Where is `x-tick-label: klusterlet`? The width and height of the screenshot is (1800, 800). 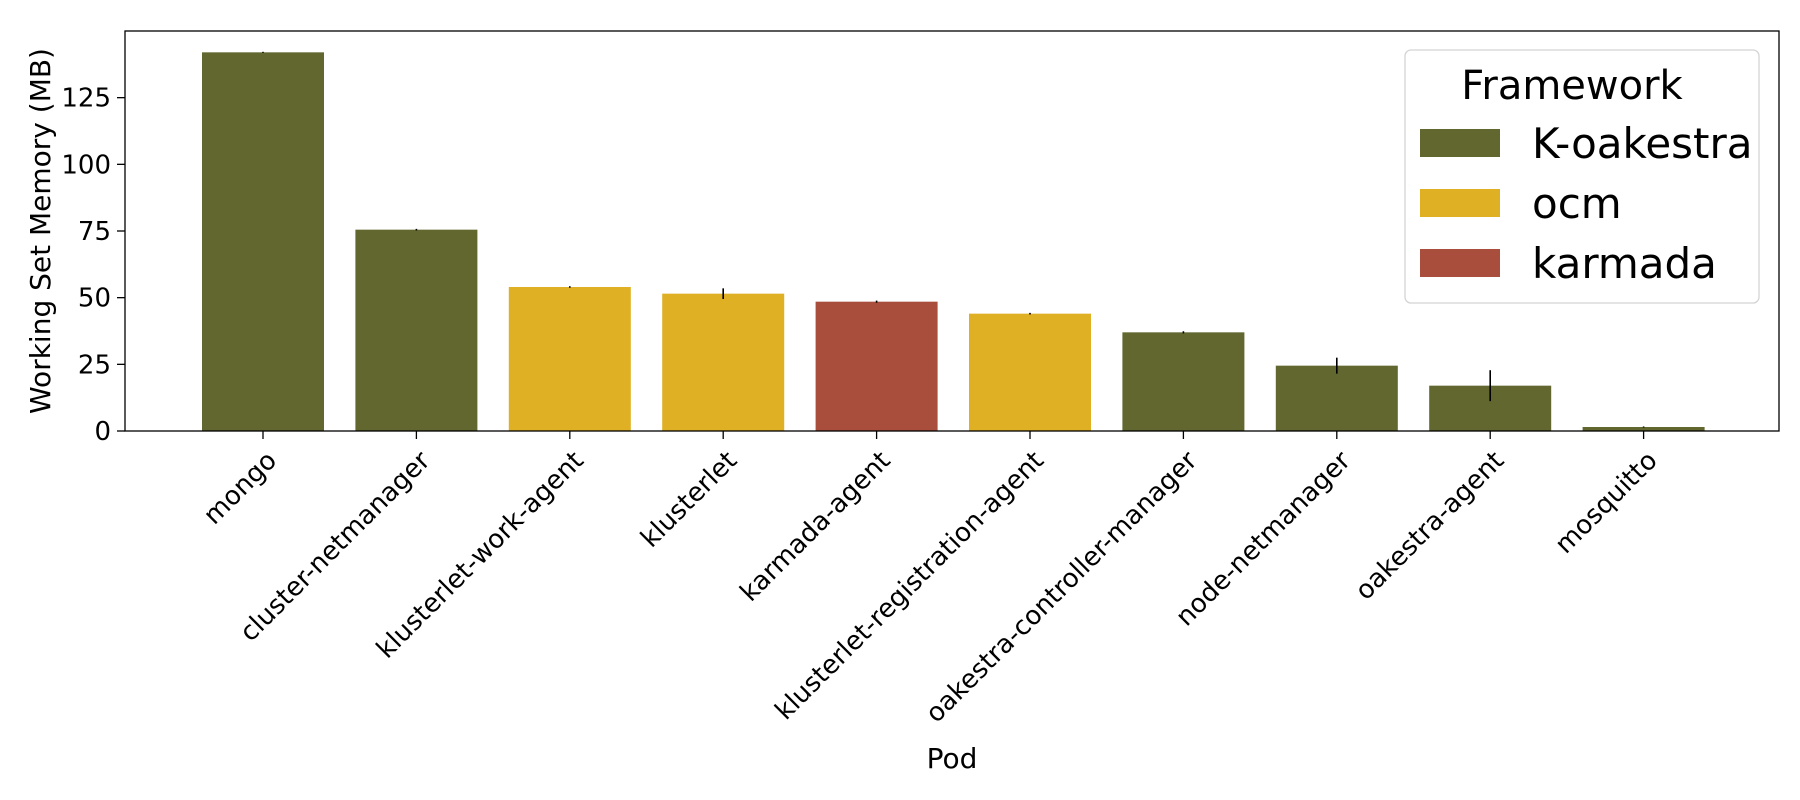
x-tick-label: klusterlet is located at coordinates (689, 500).